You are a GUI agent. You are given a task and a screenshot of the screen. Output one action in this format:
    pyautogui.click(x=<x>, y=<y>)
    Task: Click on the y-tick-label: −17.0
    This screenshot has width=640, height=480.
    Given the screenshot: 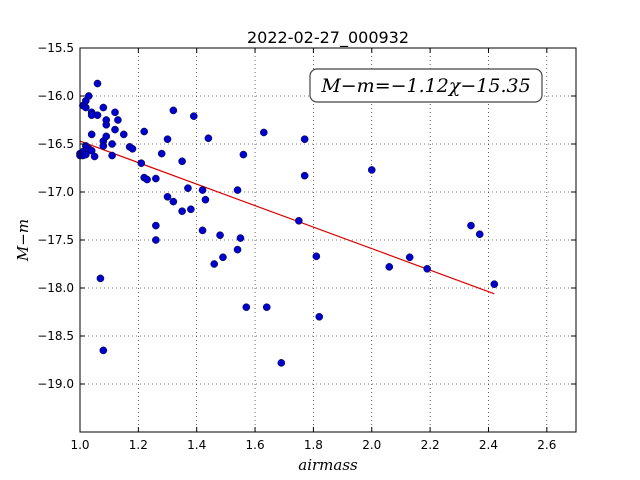 What is the action you would take?
    pyautogui.click(x=55, y=192)
    